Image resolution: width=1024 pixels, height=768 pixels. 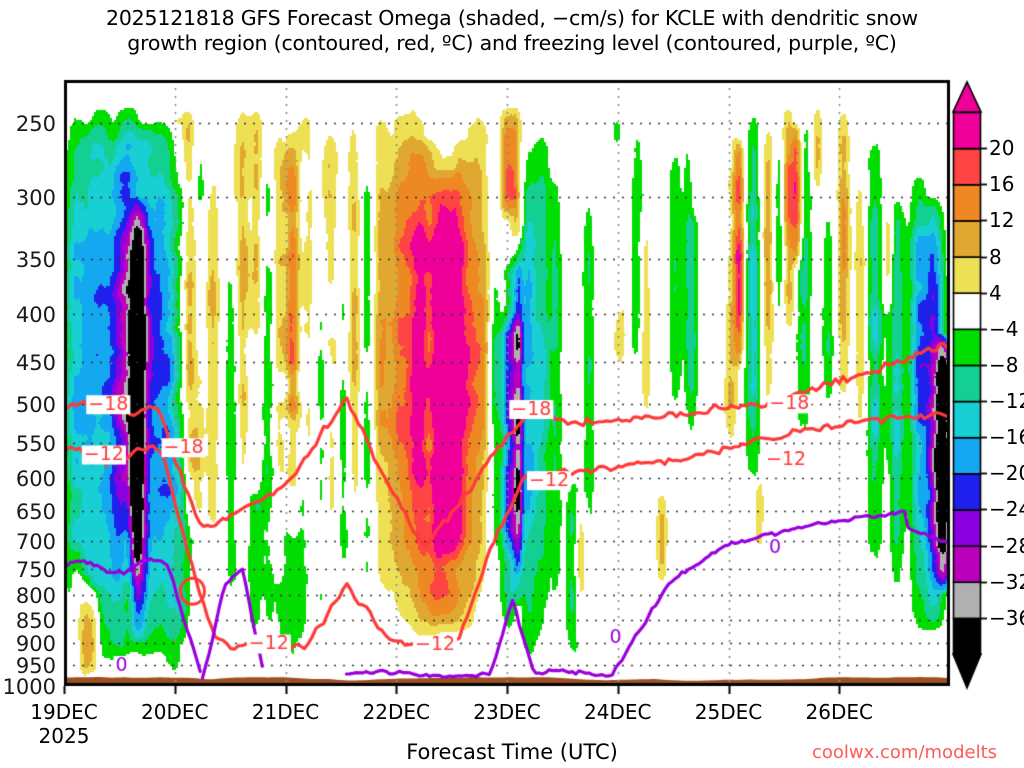 What do you see at coordinates (1006, 617) in the screenshot?
I see `colorbar-tick-minus36: −36` at bounding box center [1006, 617].